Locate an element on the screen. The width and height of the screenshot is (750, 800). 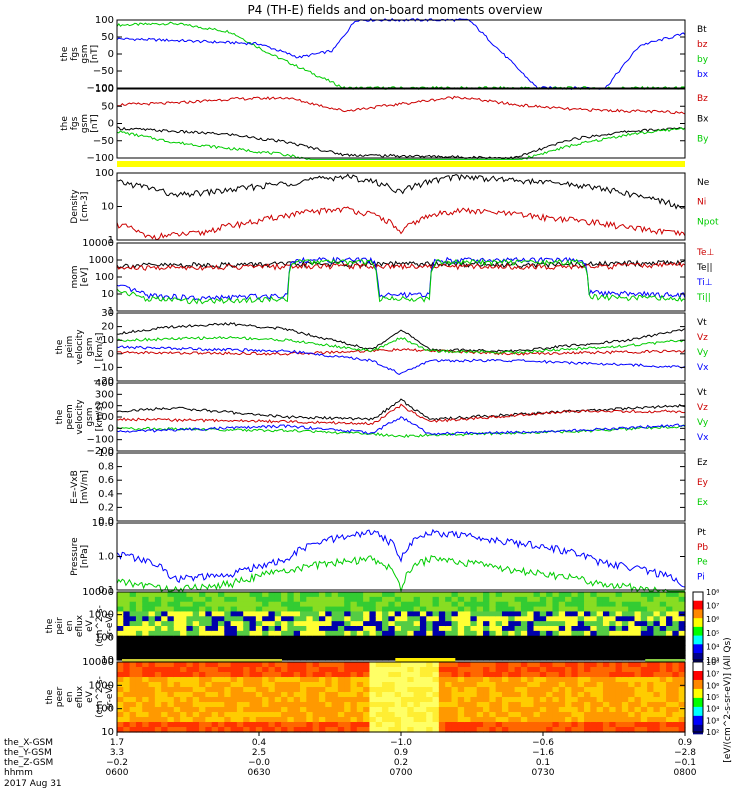
series-Vy is located at coordinates (401, 345).